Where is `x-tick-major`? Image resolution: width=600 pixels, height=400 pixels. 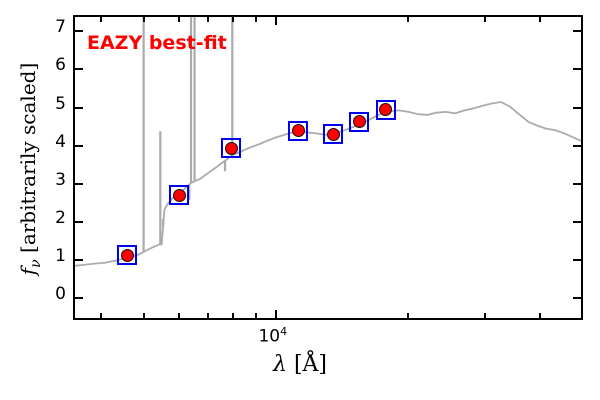 x-tick-major is located at coordinates (275, 314).